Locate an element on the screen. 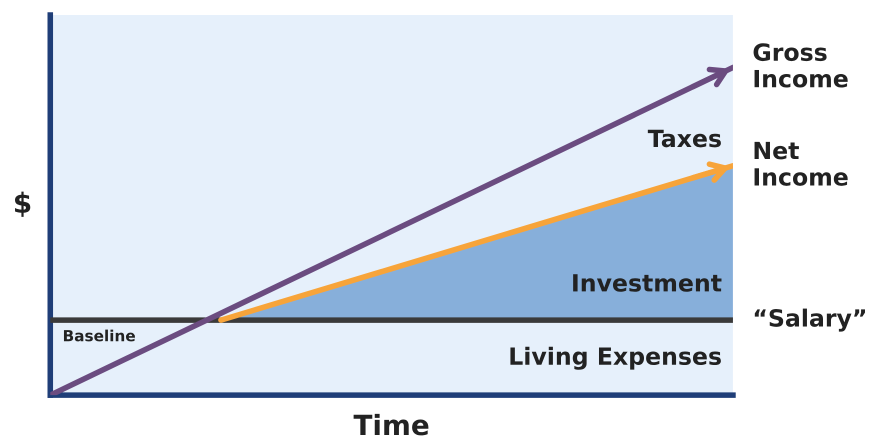 The image size is (882, 442). x-axis-title: Time is located at coordinates (391, 425).